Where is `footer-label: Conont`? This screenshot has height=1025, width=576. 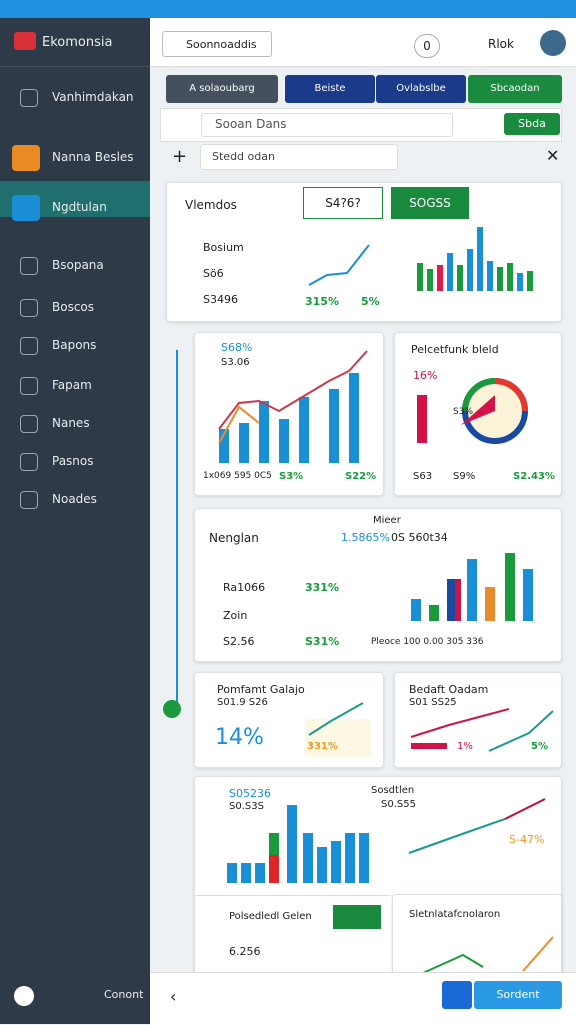 footer-label: Conont is located at coordinates (124, 994).